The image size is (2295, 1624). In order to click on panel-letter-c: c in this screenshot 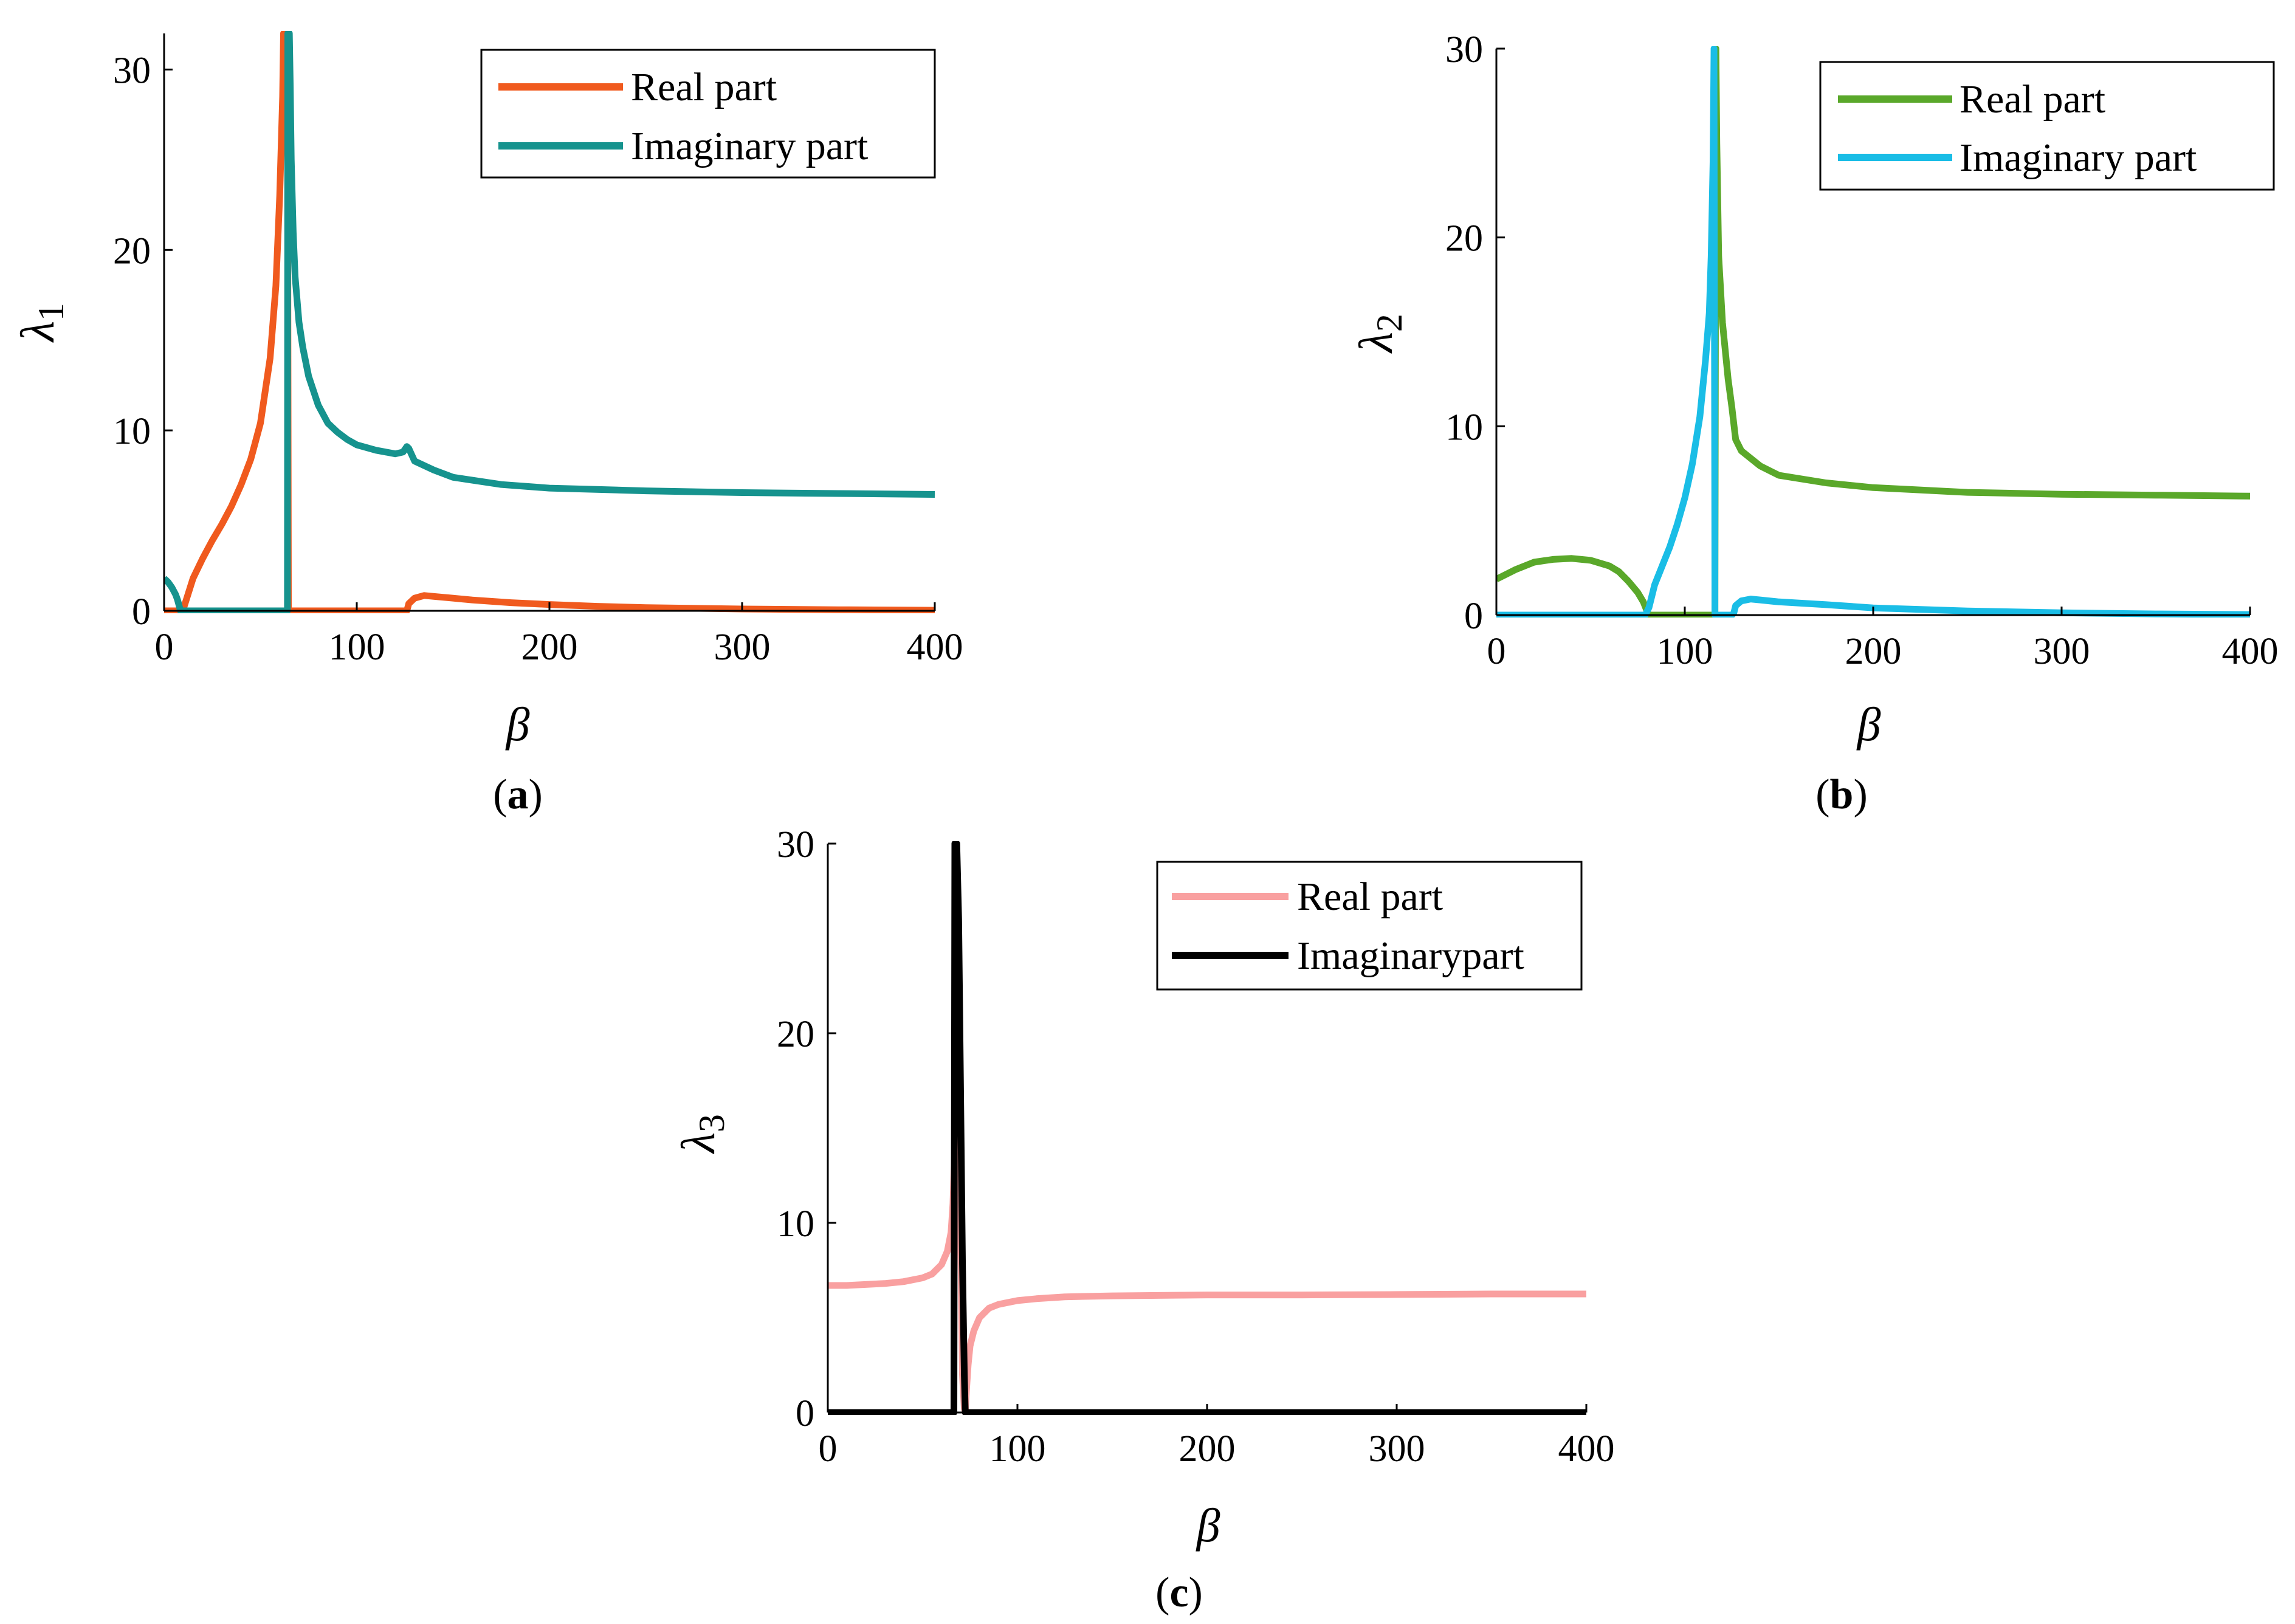, I will do `click(1179, 1592)`.